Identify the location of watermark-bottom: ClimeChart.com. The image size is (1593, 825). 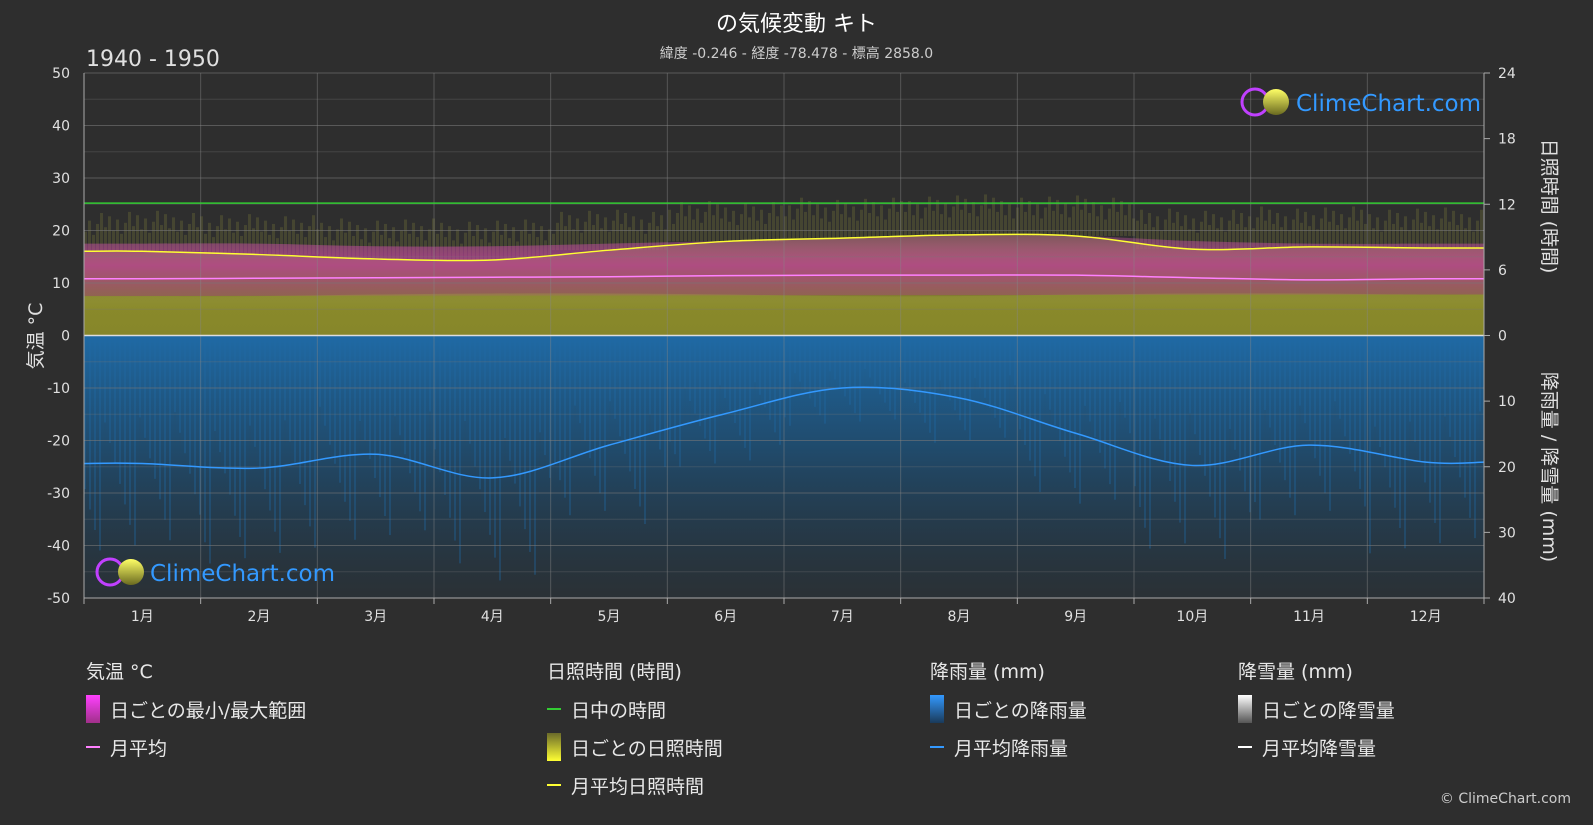
(215, 572).